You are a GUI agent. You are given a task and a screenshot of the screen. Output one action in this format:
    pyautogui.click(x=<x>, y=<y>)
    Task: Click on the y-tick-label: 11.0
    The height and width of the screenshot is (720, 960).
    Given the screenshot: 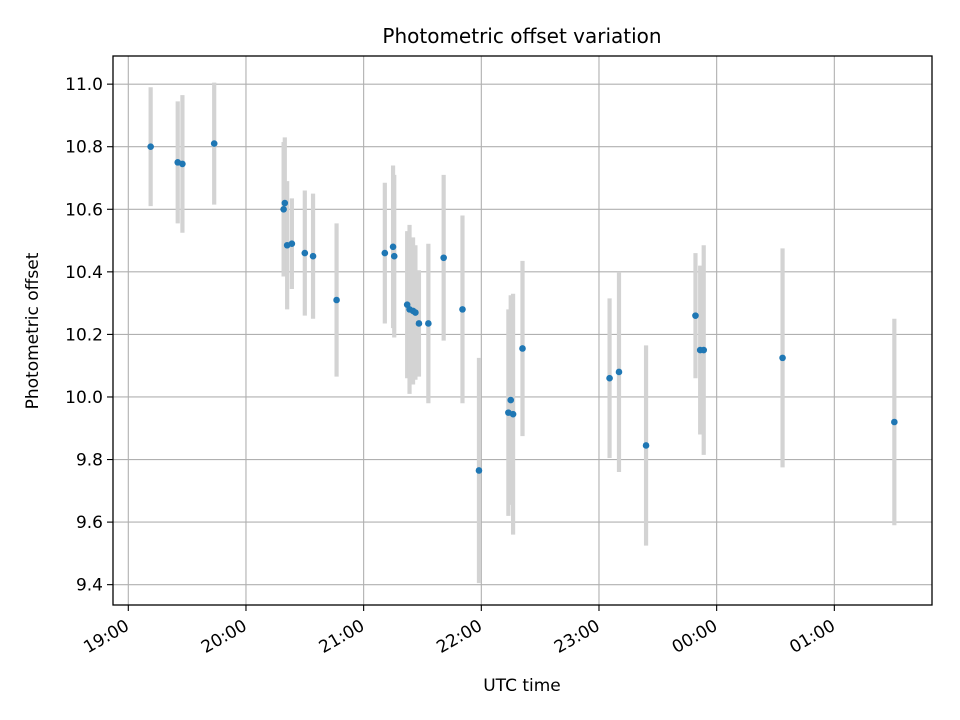 What is the action you would take?
    pyautogui.click(x=84, y=85)
    